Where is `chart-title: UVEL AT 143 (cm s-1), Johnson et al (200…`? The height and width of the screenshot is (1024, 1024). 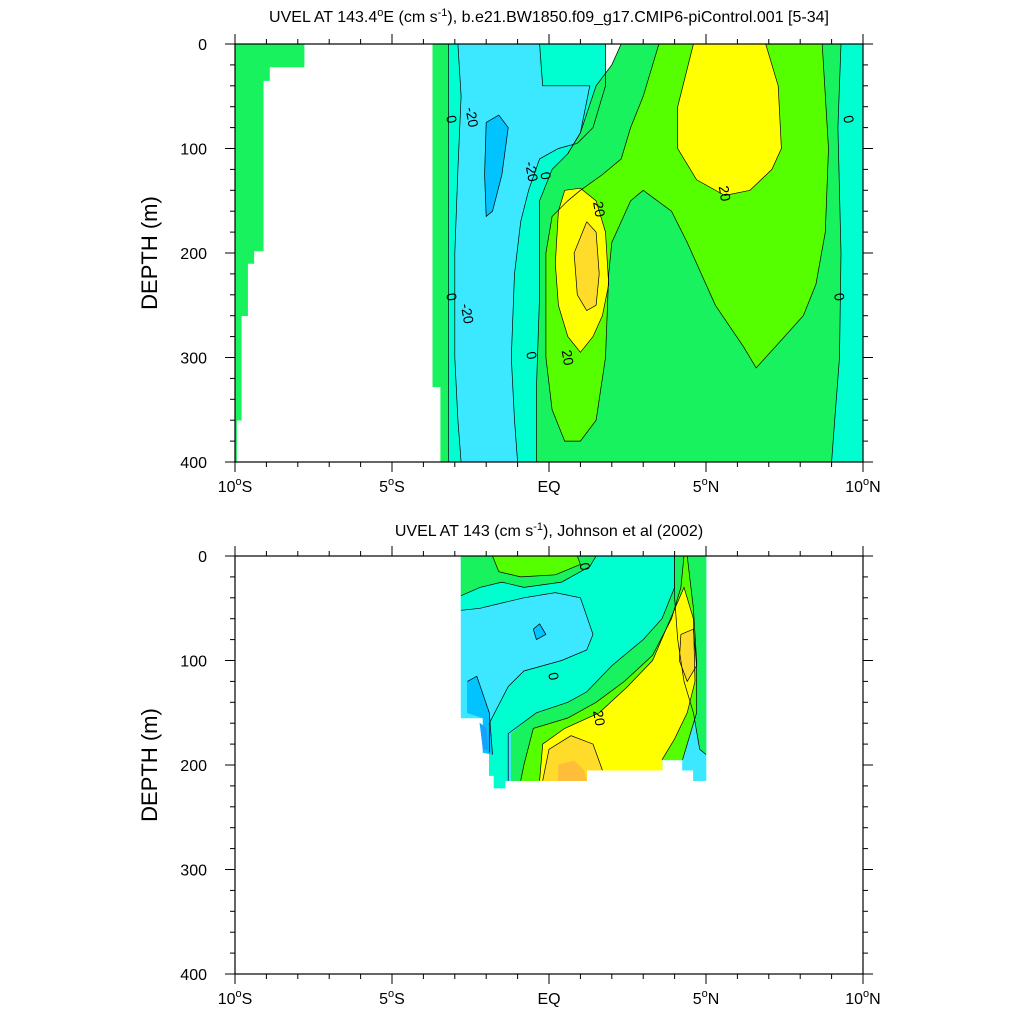
chart-title: UVEL AT 143 (cm s-1), Johnson et al (200… is located at coordinates (549, 530).